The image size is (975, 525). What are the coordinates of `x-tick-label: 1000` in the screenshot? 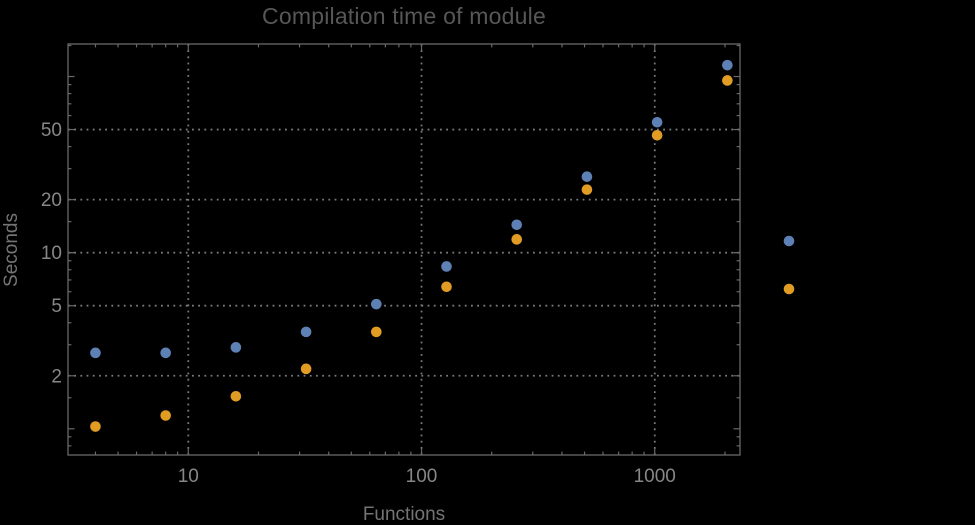 It's located at (655, 476).